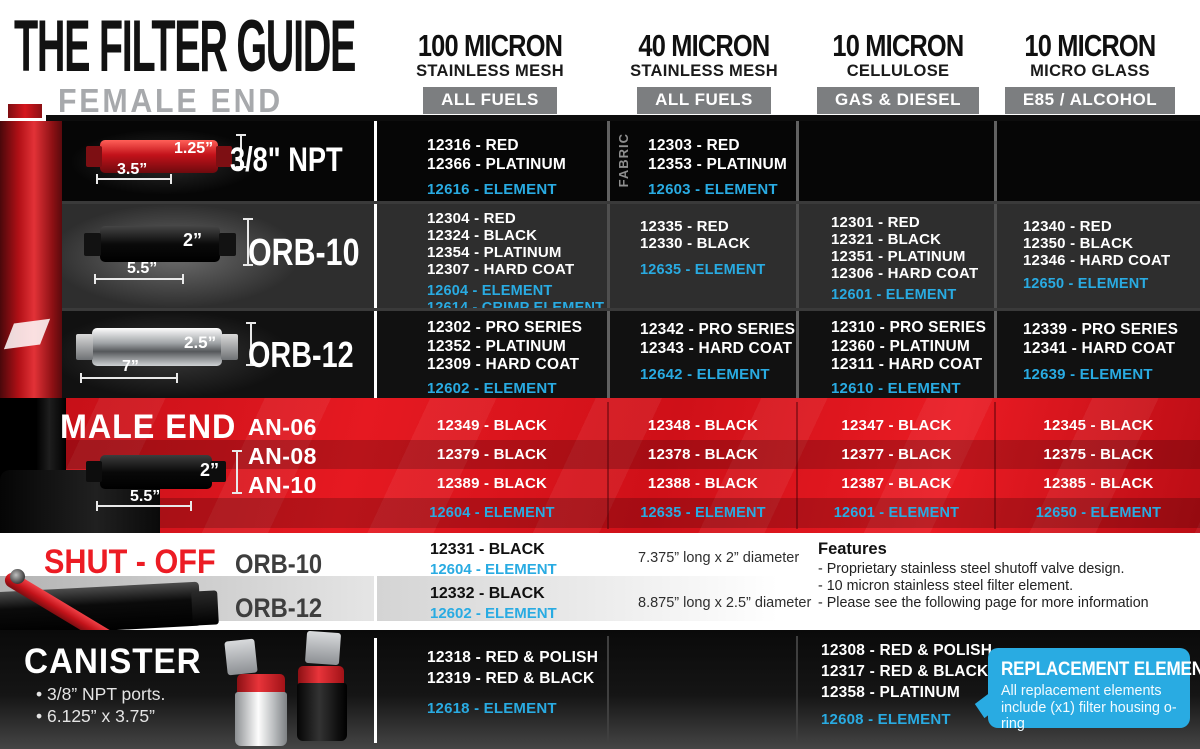 The height and width of the screenshot is (749, 1200). What do you see at coordinates (600, 309) in the screenshot?
I see `row-separator` at bounding box center [600, 309].